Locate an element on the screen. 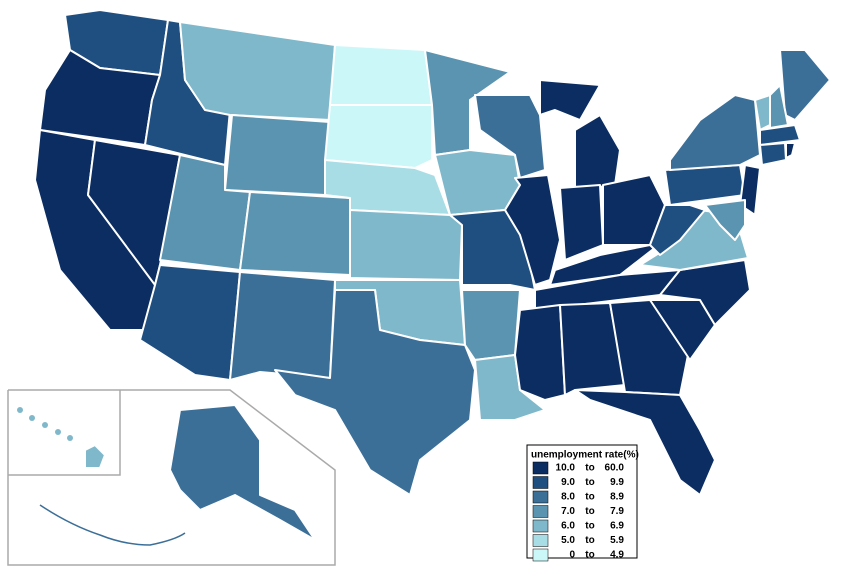  aleutian-islands is located at coordinates (112, 525).